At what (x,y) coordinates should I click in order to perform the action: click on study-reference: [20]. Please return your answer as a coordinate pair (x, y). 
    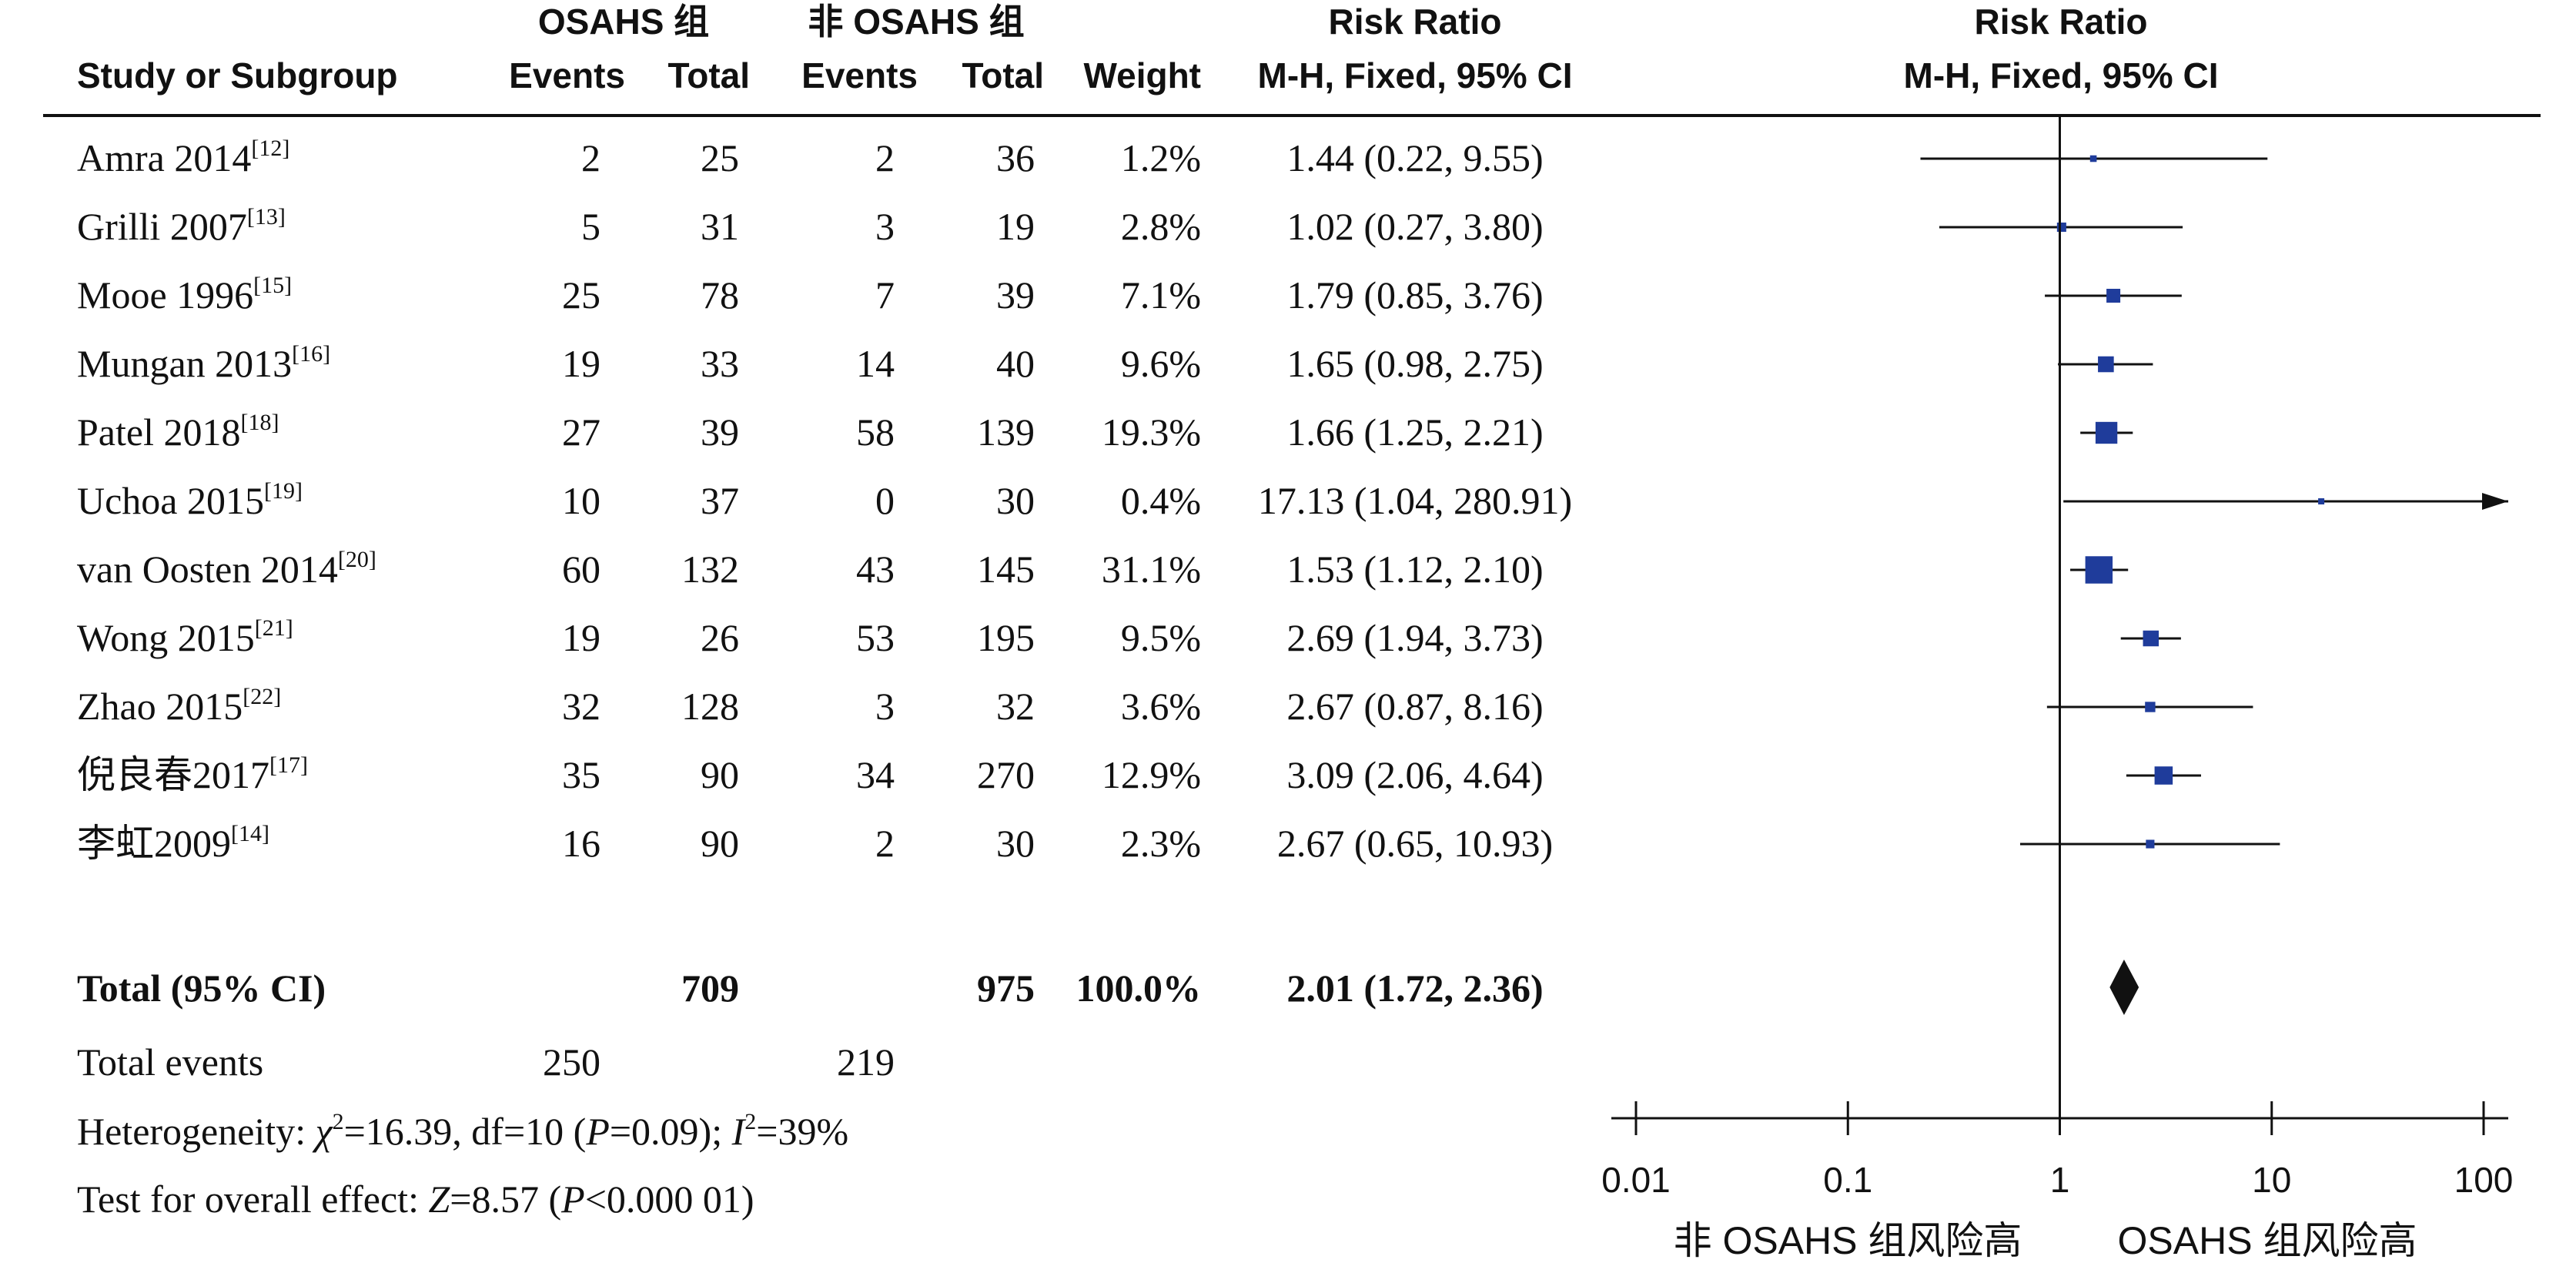
    Looking at the image, I should click on (357, 559).